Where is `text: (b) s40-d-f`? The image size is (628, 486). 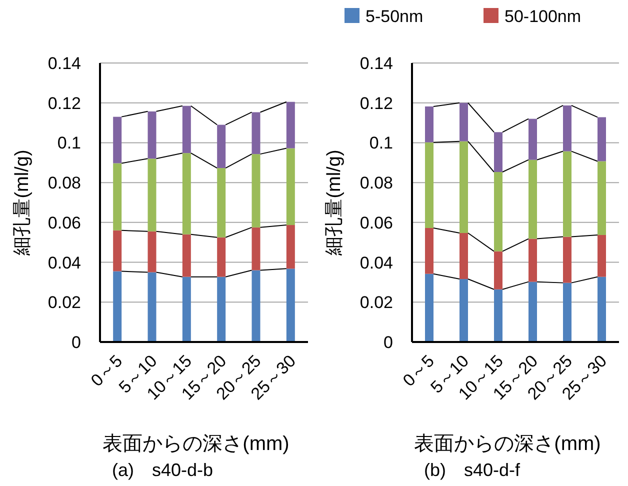
text: (b) s40-d-f is located at coordinates (473, 470).